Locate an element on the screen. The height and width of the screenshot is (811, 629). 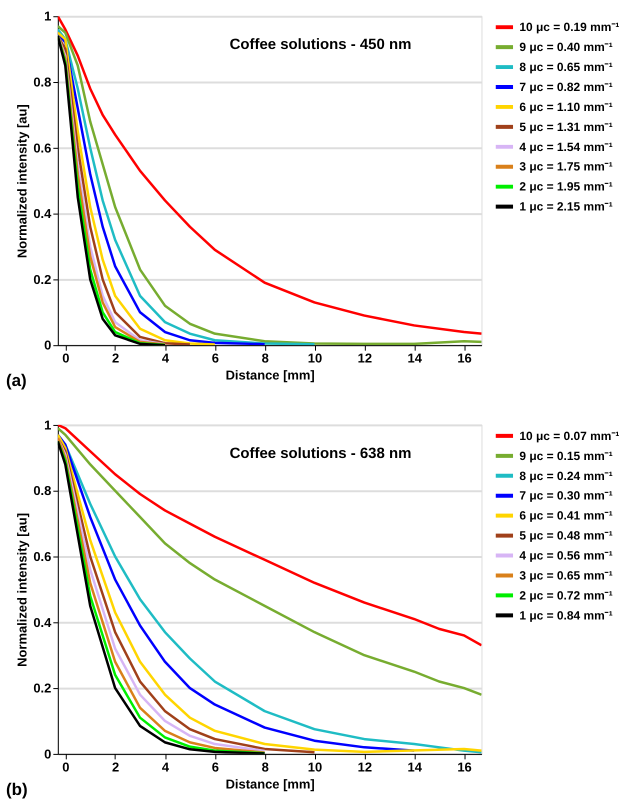
text: (a) is located at coordinates (16, 380).